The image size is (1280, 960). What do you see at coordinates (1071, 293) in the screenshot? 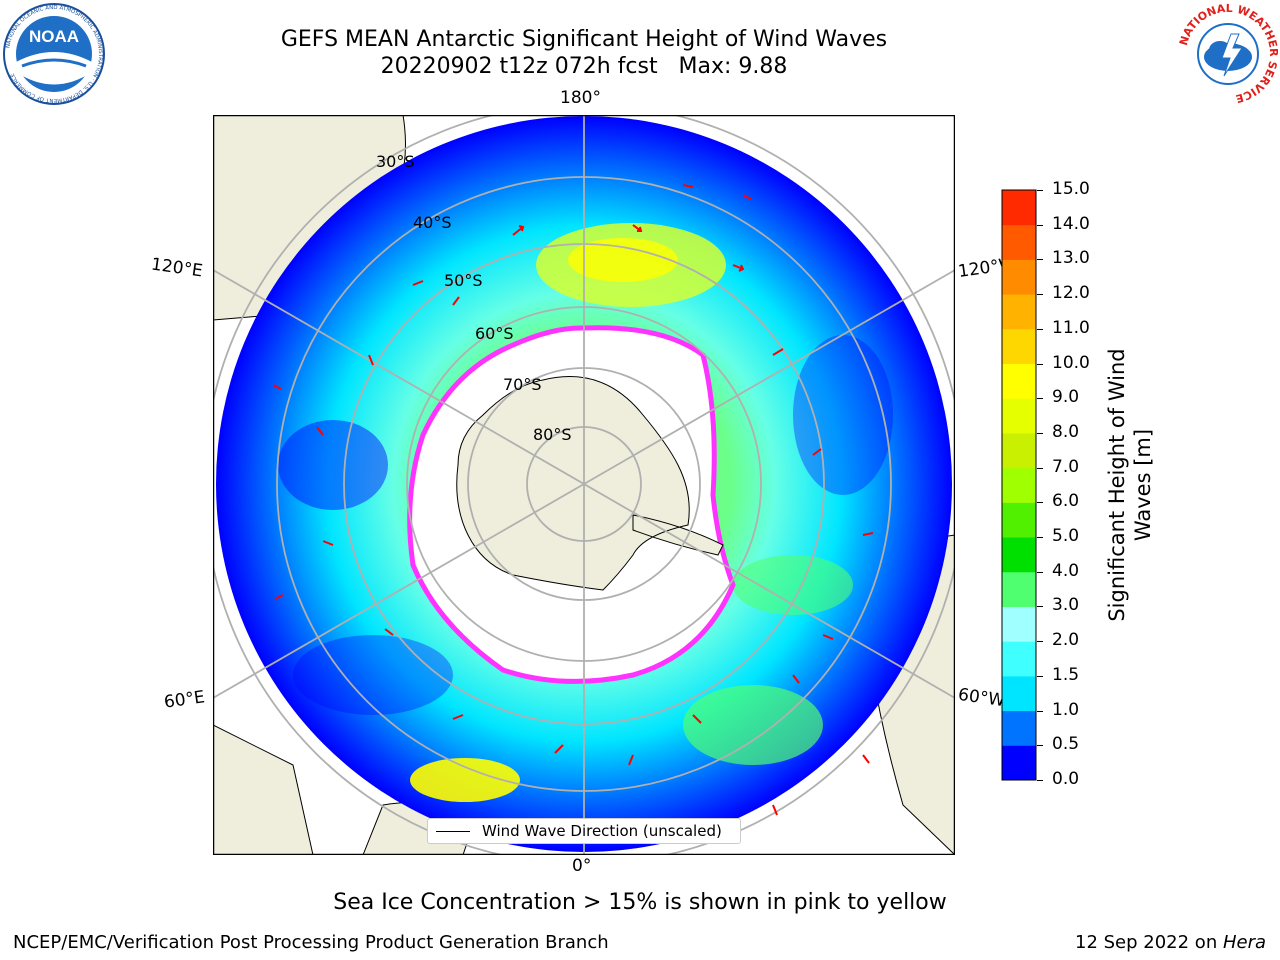
I see `colorbar-tick-label: 12.0` at bounding box center [1071, 293].